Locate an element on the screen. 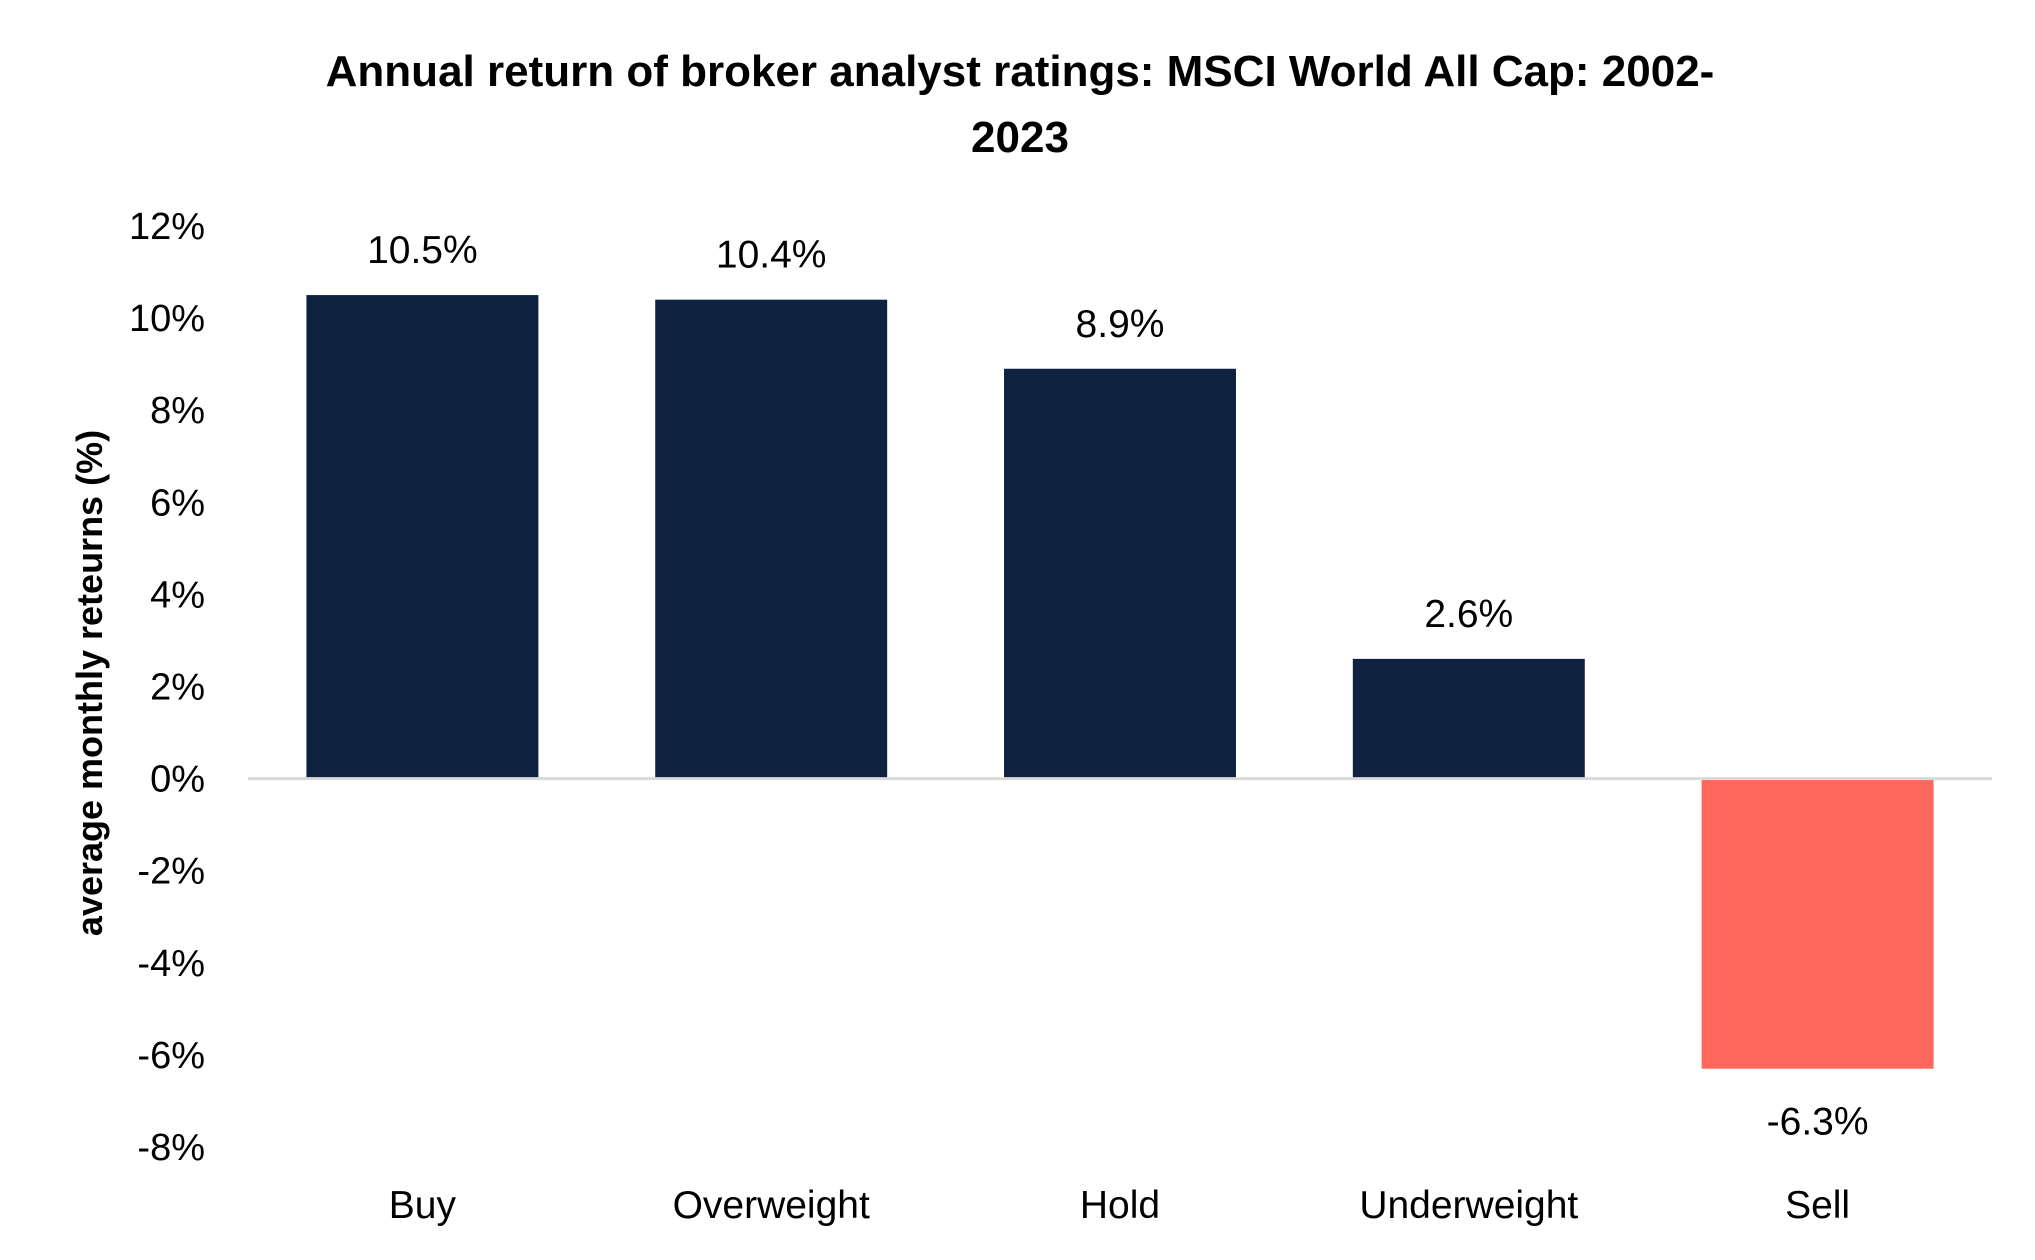  y-tick-label: 12% is located at coordinates (167, 227).